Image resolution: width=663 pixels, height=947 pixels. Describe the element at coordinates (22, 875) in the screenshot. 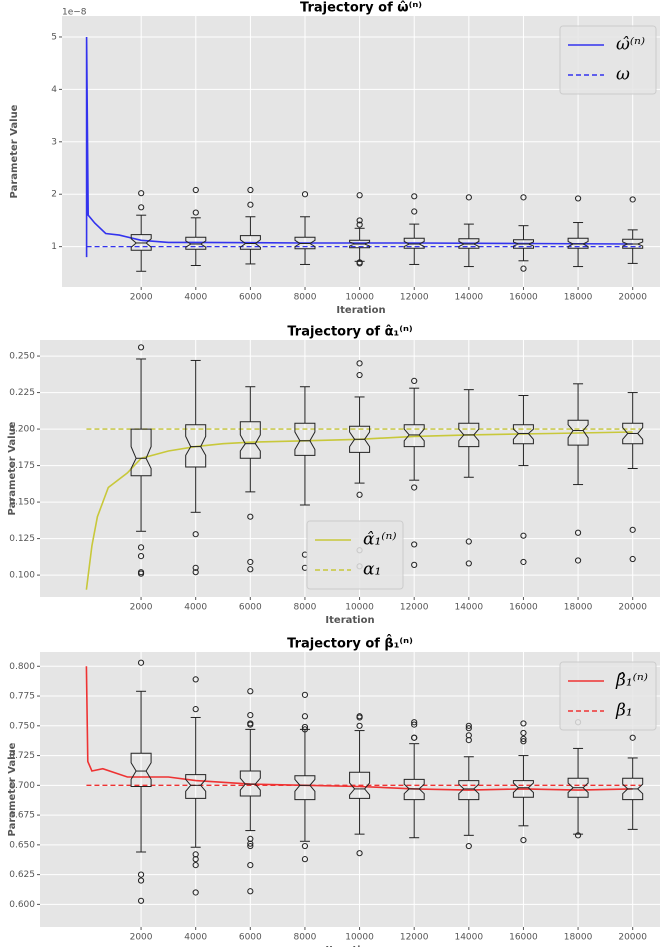

I see `y-tick-label: 0.625` at that location.